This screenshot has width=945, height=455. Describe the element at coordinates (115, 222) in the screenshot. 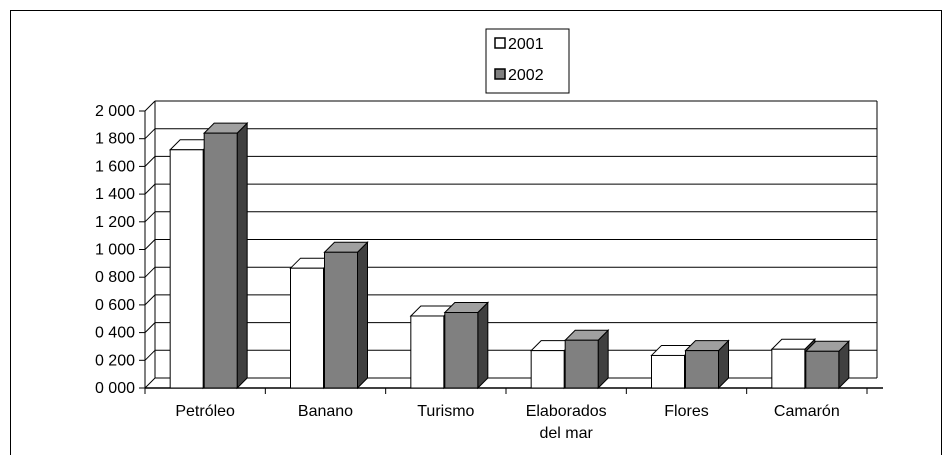

I see `y-tick-label: 1 200` at that location.